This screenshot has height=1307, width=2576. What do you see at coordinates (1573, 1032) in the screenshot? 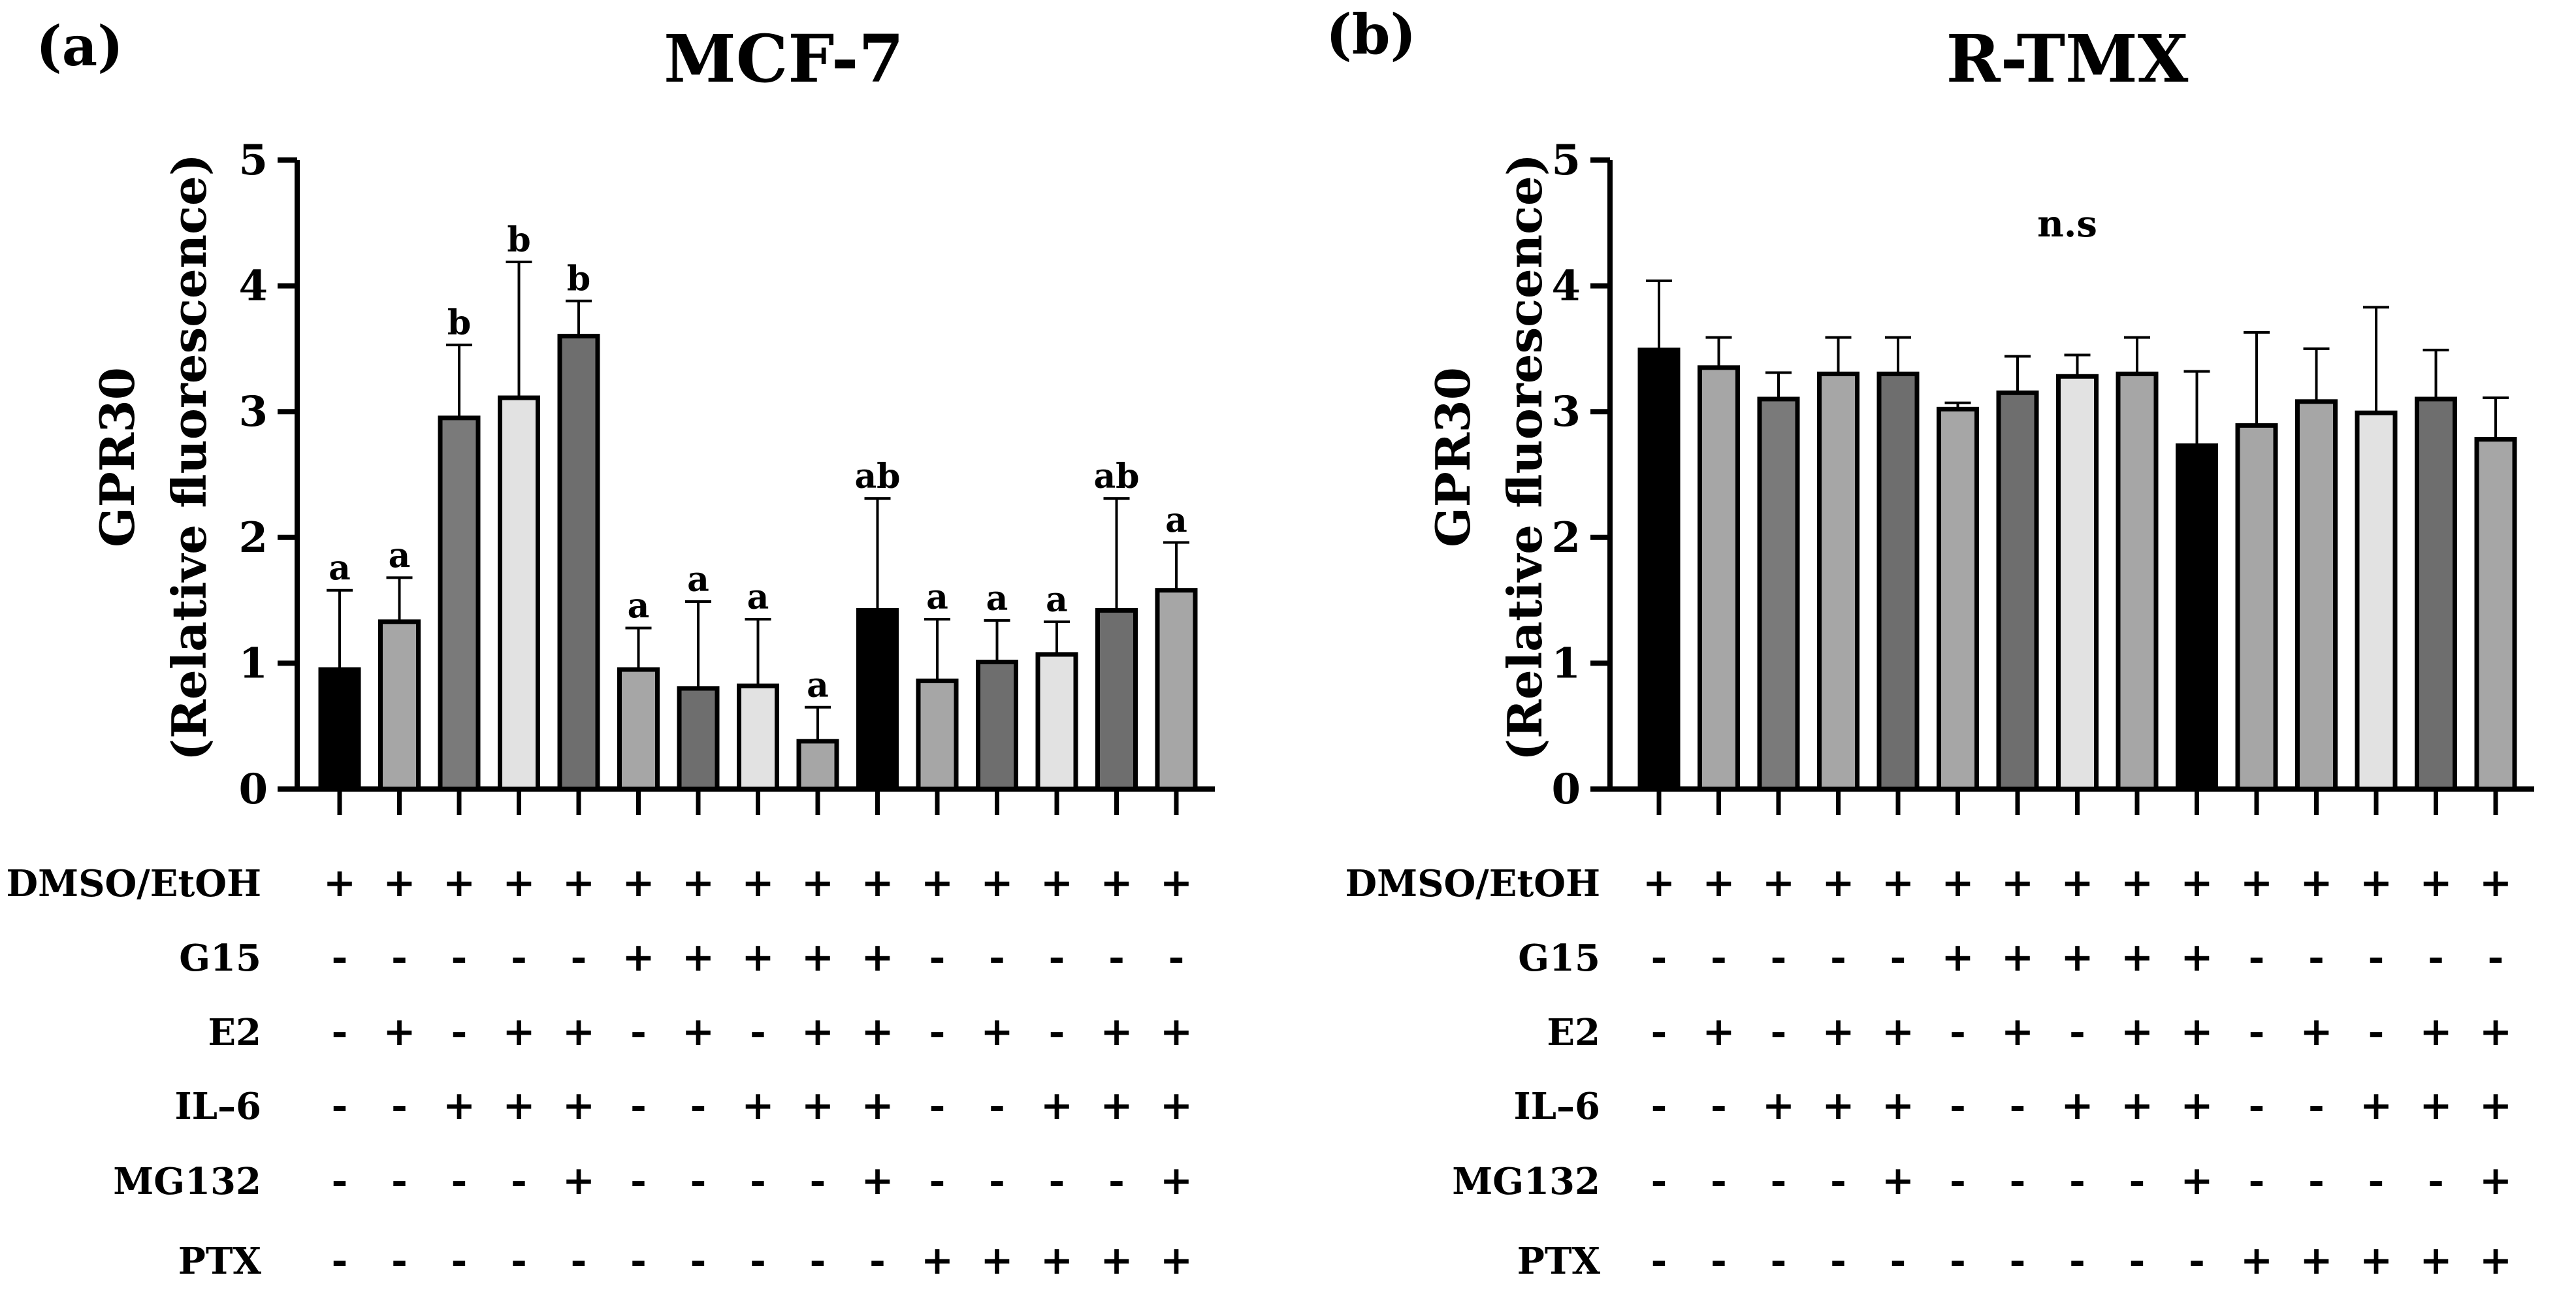
I see `treatment-label: E2` at bounding box center [1573, 1032].